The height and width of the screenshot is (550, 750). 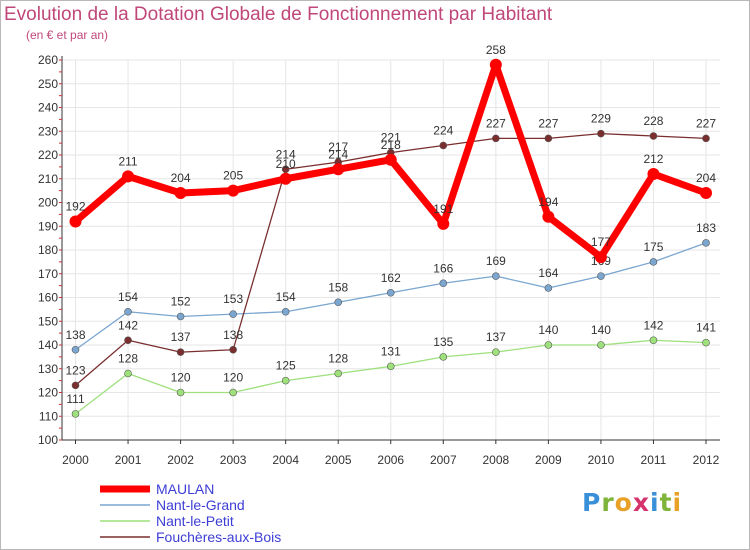 What do you see at coordinates (233, 299) in the screenshot?
I see `data-label: 153` at bounding box center [233, 299].